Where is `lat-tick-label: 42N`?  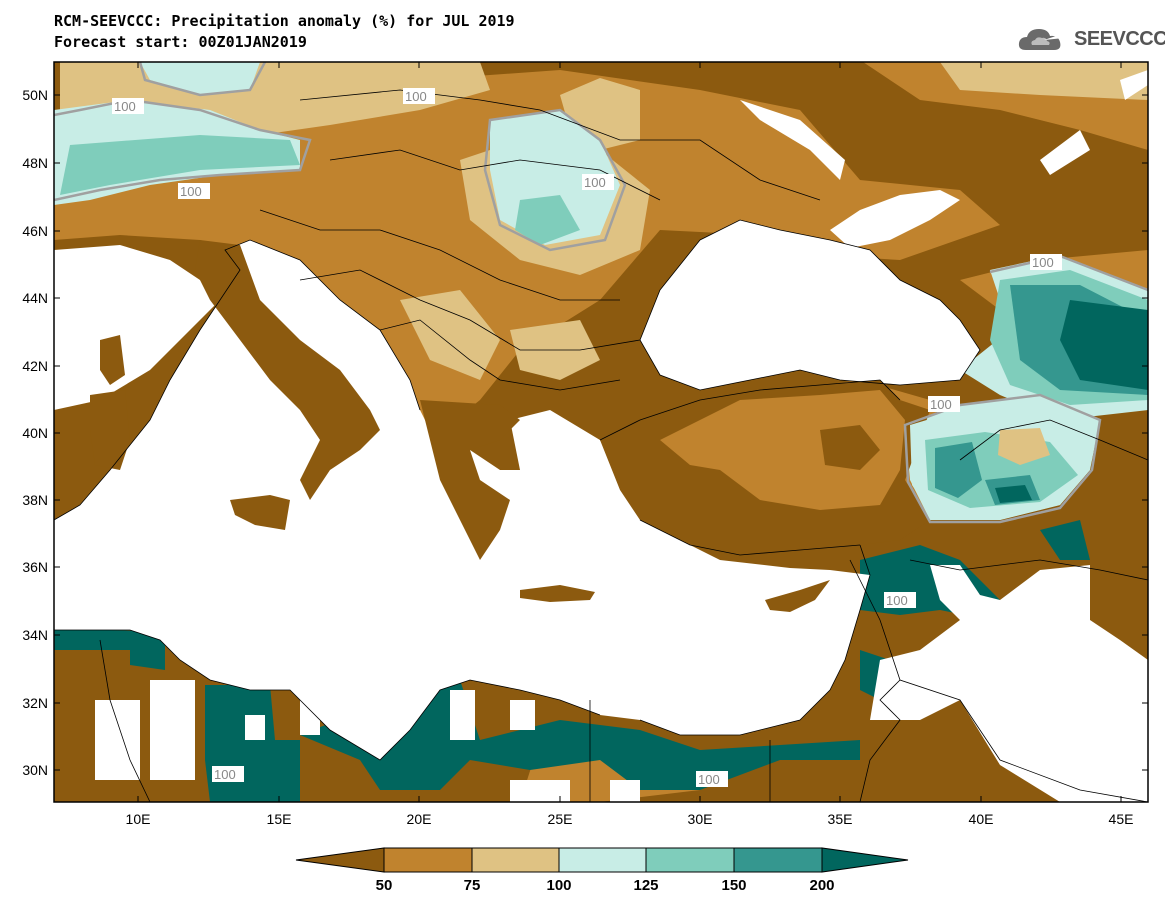 lat-tick-label: 42N is located at coordinates (35, 366).